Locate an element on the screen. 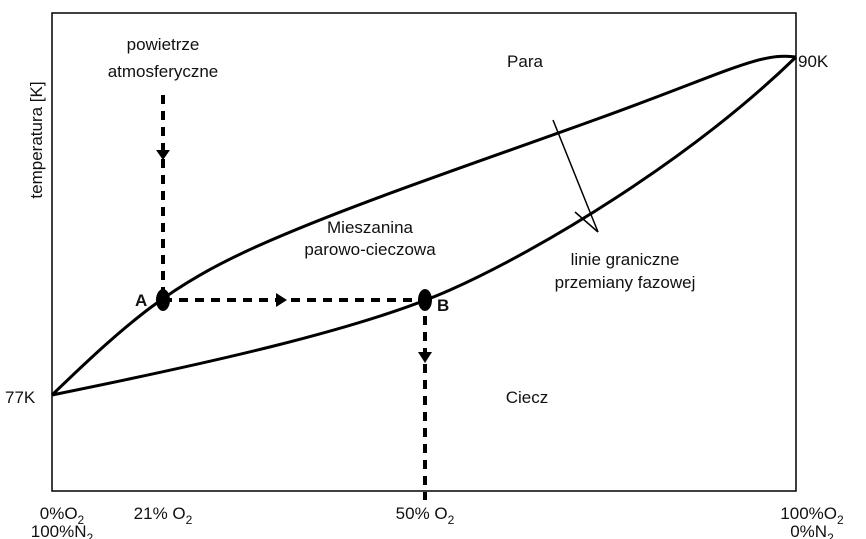  x-label: 0%O2 is located at coordinates (62, 515).